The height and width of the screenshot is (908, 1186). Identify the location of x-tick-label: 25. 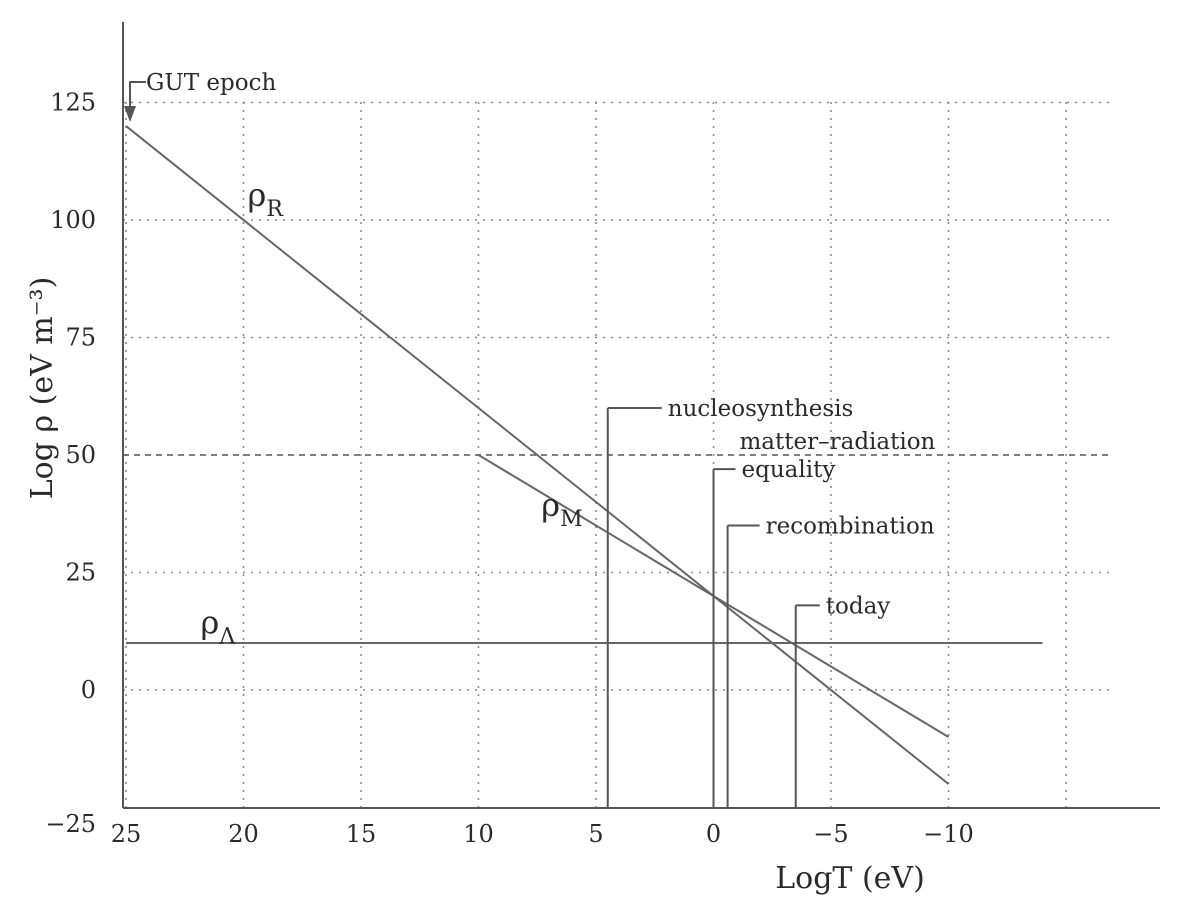
(126, 834).